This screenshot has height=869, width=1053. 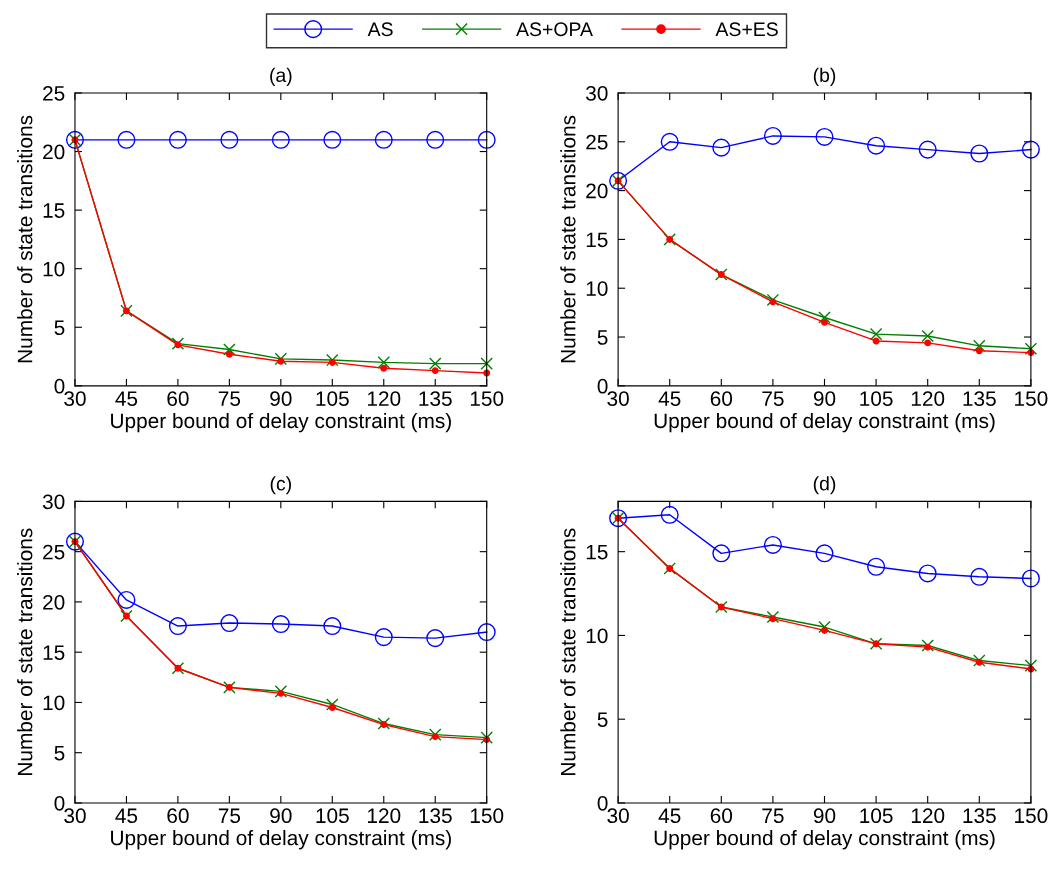 I want to click on legend-label: AS+OPA, so click(x=554, y=29).